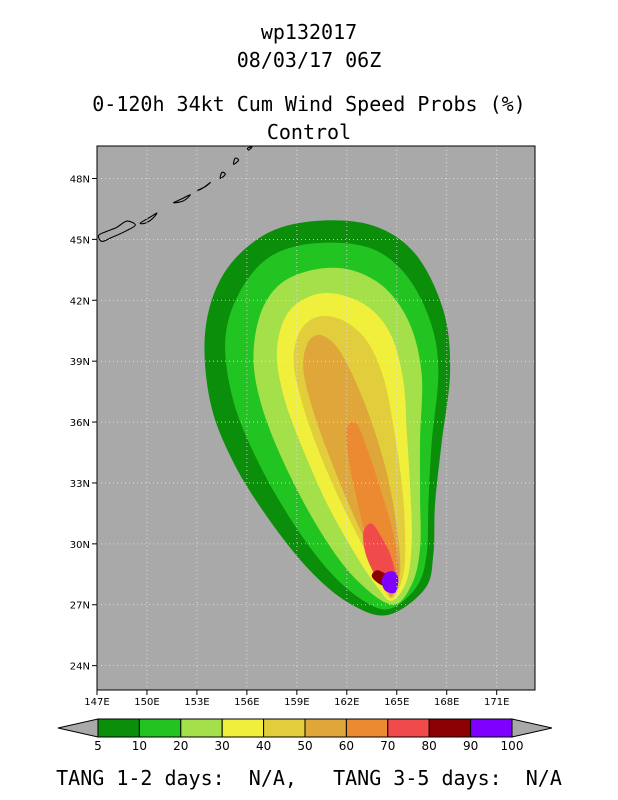  Describe the element at coordinates (98, 746) in the screenshot. I see `colorbar-label: 5` at that location.